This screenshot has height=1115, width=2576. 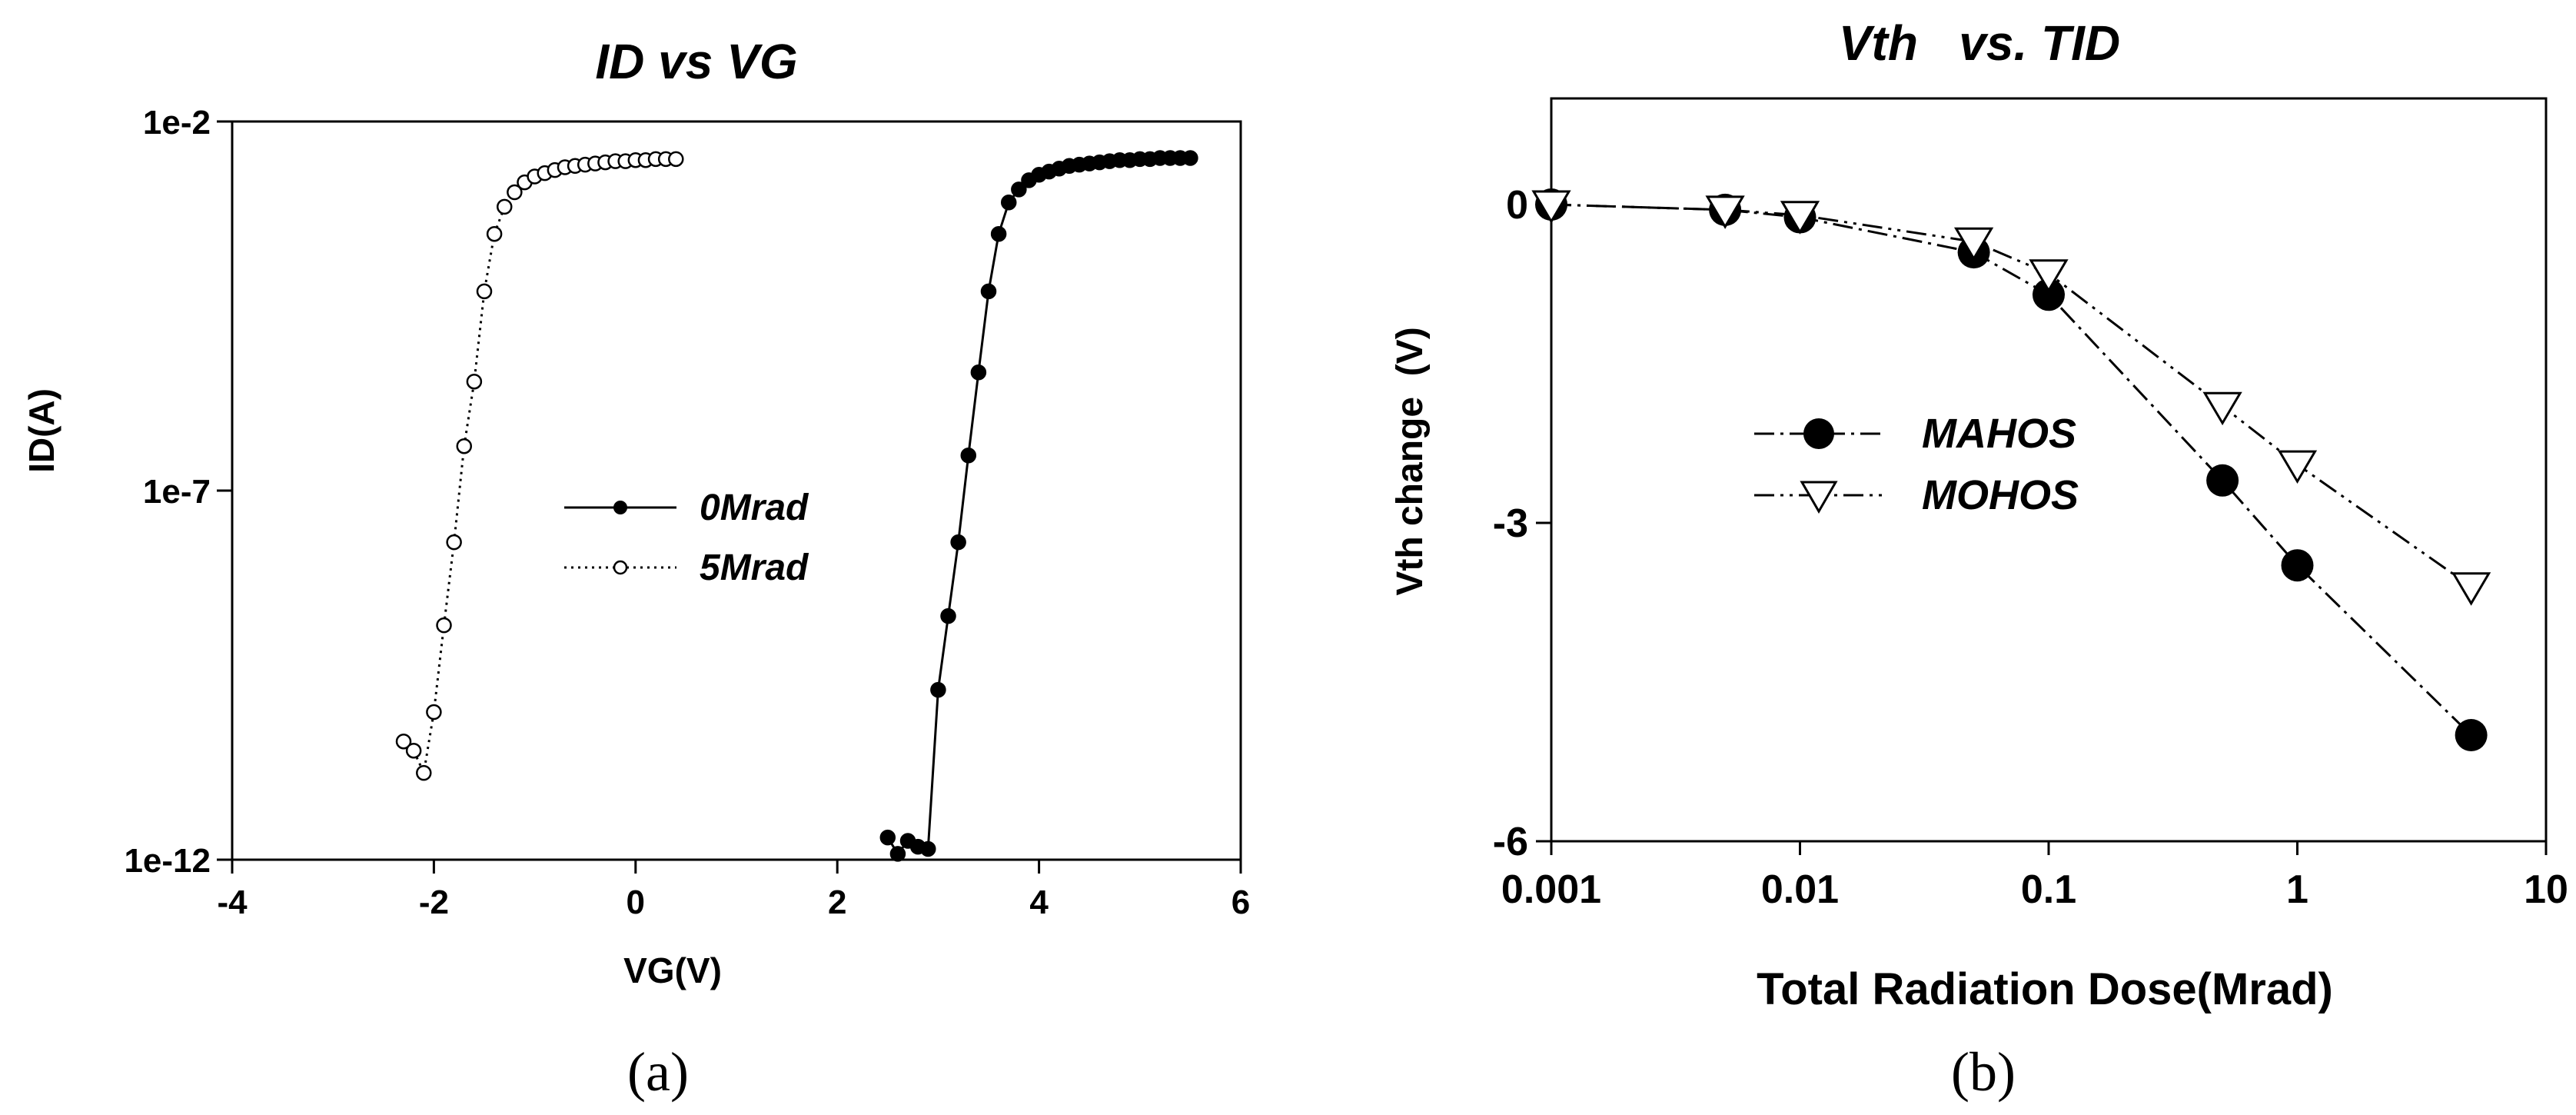 I want to click on chart-b-y-ticks: -6 -3 0, so click(x=1522, y=523).